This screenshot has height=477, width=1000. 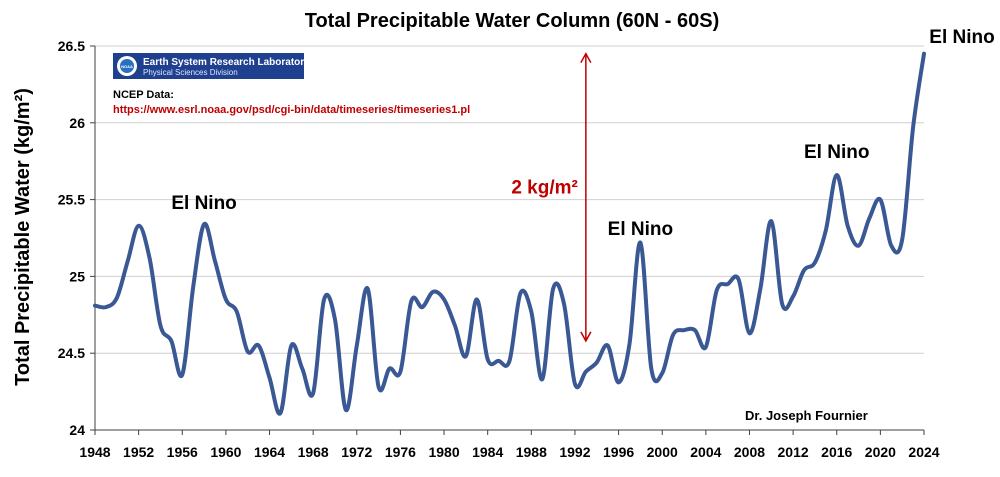 I want to click on logo-subtitle: Physical Sciences Division, so click(x=190, y=72).